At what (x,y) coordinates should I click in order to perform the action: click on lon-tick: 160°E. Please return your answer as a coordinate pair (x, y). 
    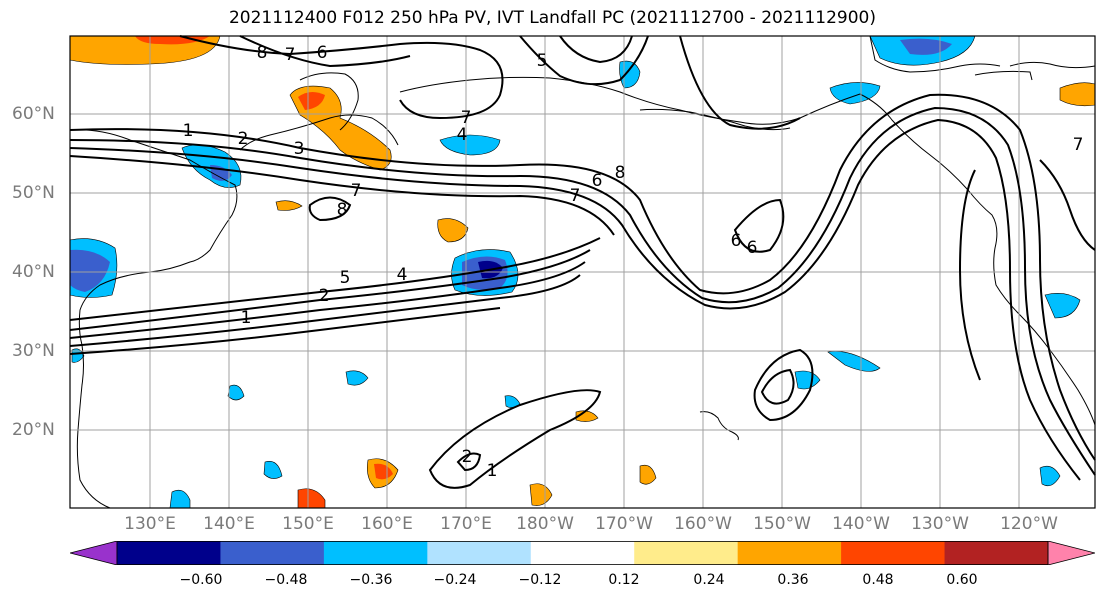
    Looking at the image, I should click on (387, 524).